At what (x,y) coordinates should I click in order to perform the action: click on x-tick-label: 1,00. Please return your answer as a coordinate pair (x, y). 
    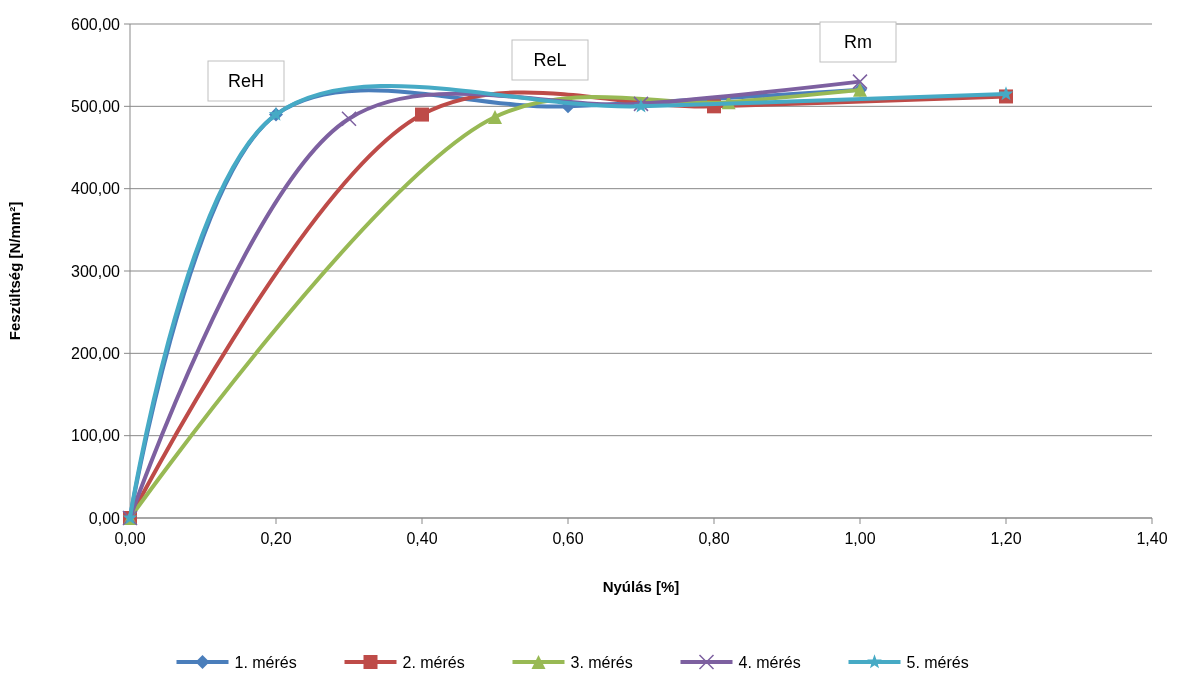
    Looking at the image, I should click on (860, 538).